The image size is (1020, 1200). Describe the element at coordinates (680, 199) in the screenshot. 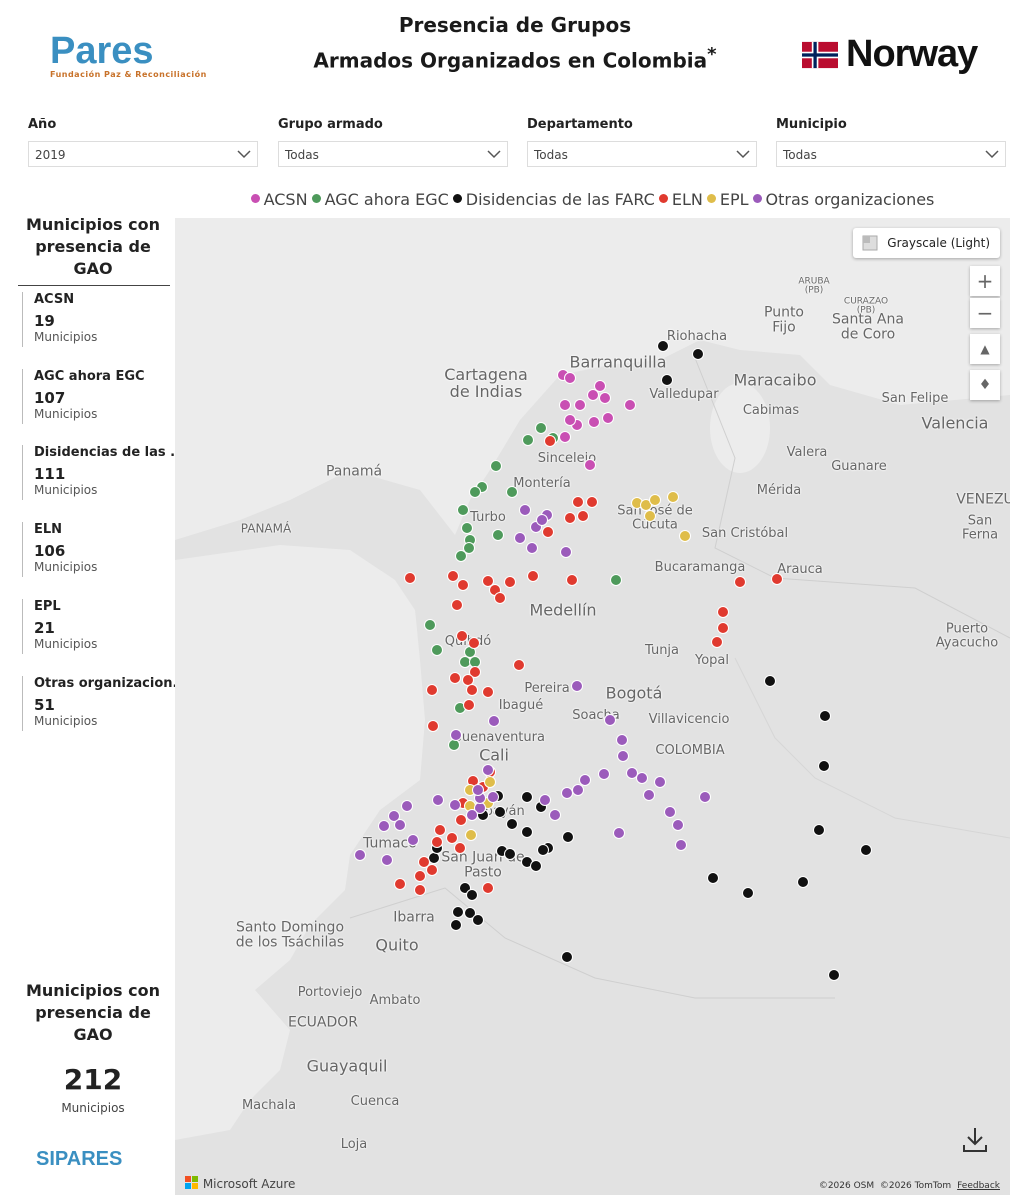

I see `legend-item: ELN` at that location.